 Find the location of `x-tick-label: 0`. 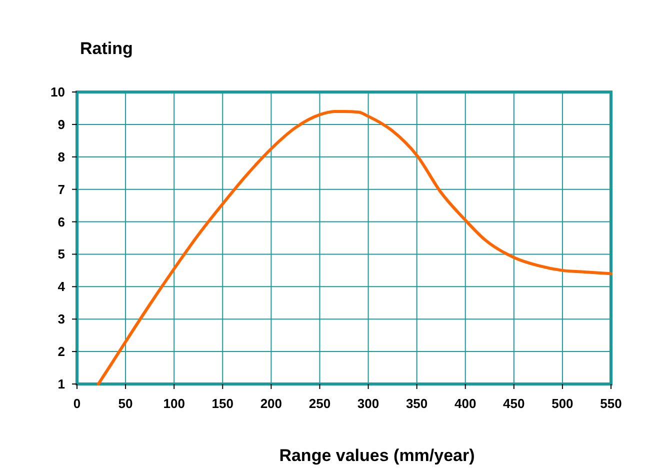

x-tick-label: 0 is located at coordinates (77, 403).